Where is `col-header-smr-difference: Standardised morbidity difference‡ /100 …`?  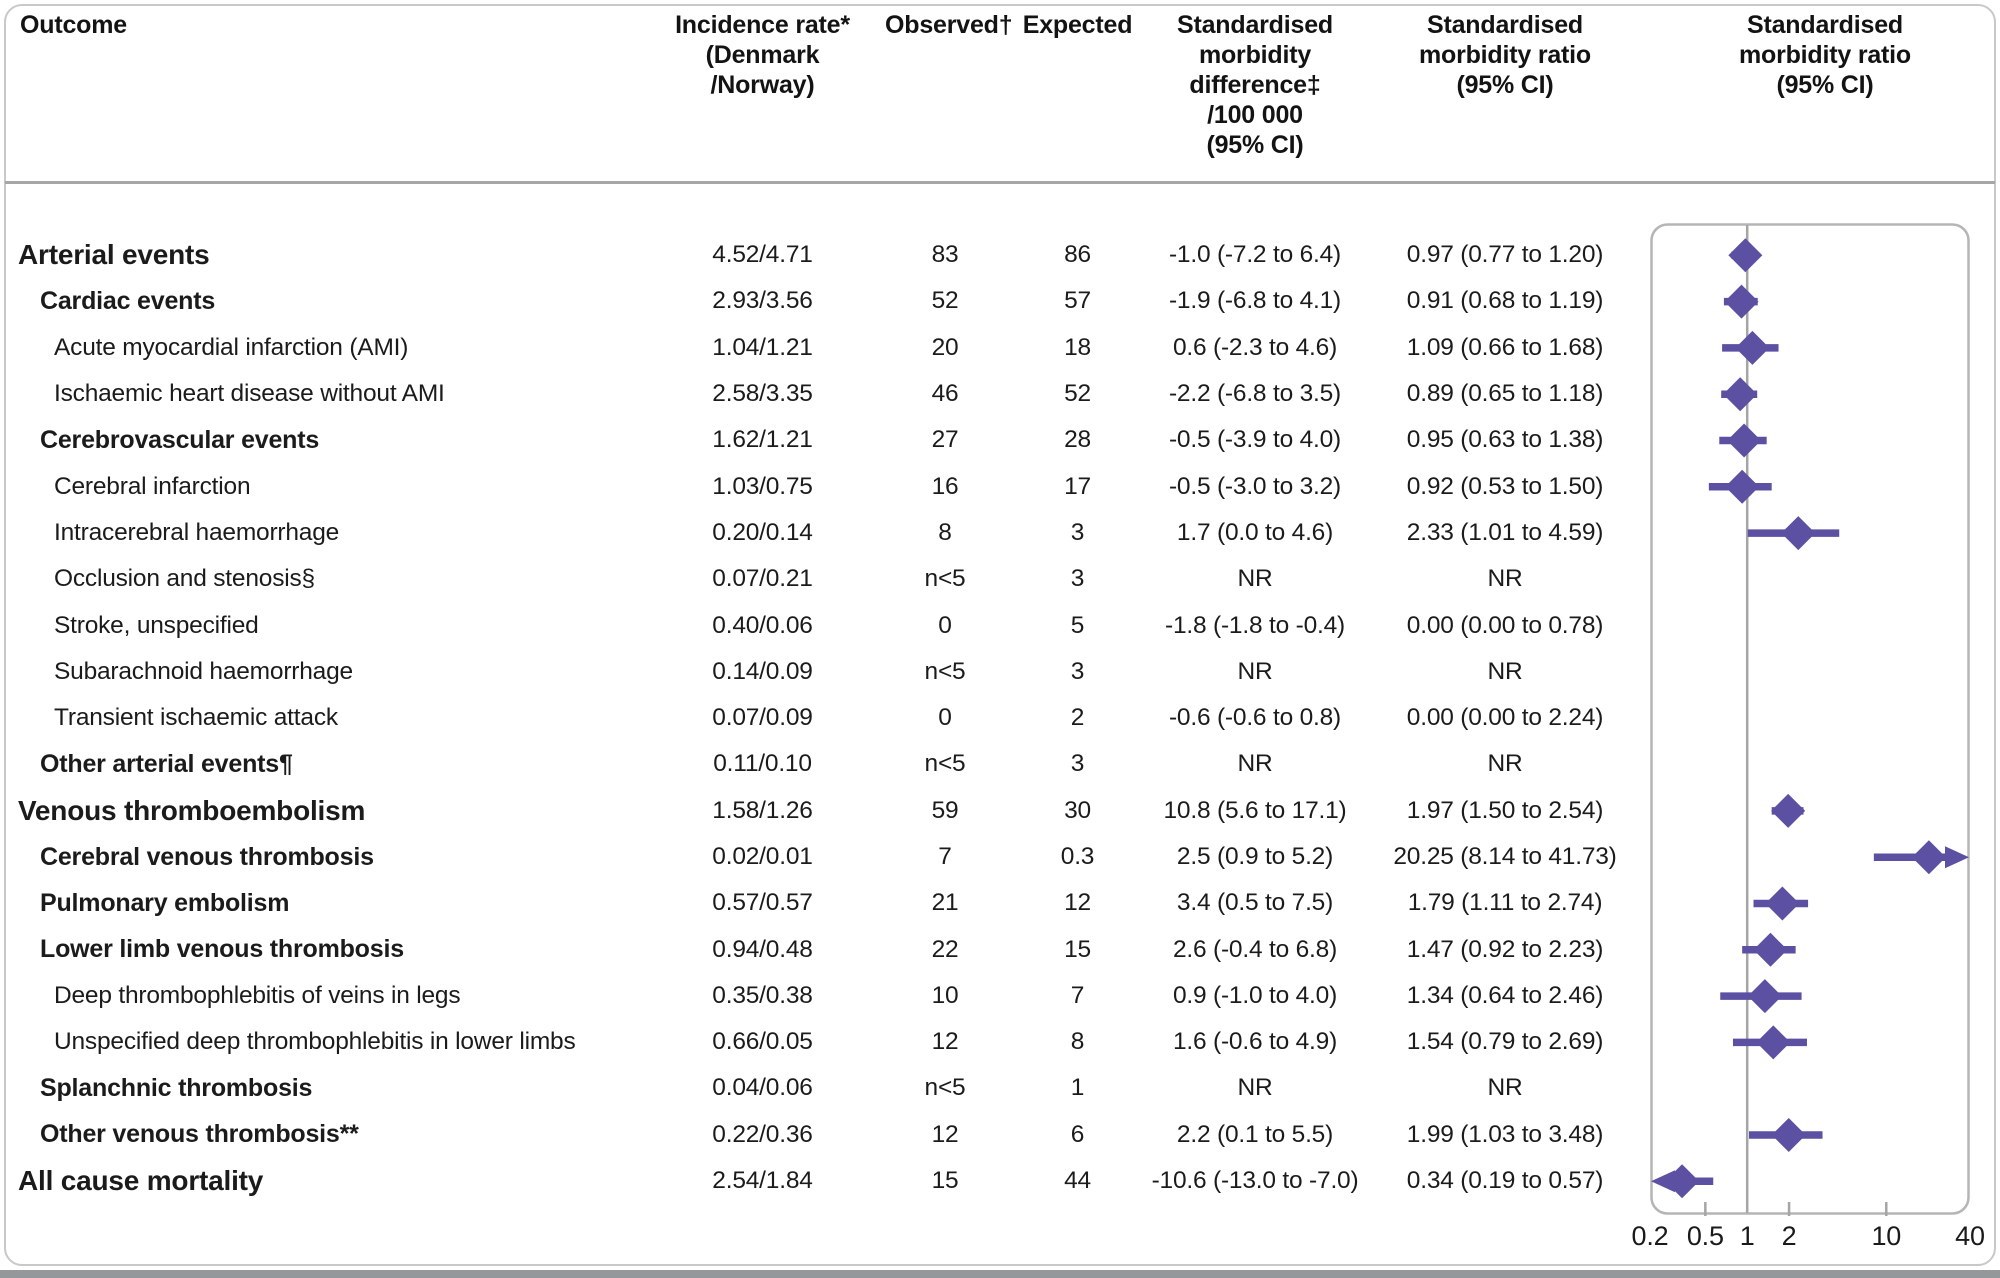 col-header-smr-difference: Standardised morbidity difference‡ /100 … is located at coordinates (1255, 85).